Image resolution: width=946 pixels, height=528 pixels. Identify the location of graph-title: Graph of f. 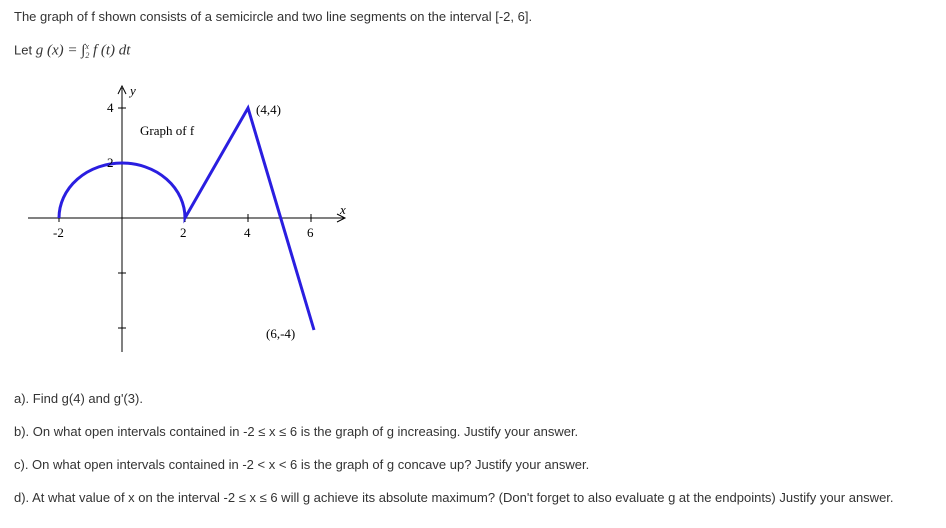
(167, 130).